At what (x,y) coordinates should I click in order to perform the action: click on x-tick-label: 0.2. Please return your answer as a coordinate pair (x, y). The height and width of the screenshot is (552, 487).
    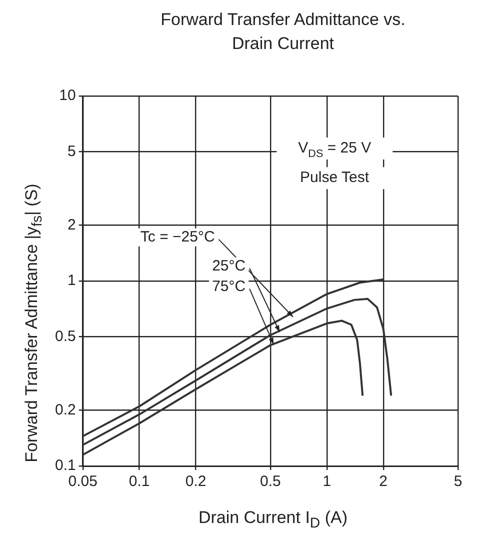
    Looking at the image, I should click on (195, 481).